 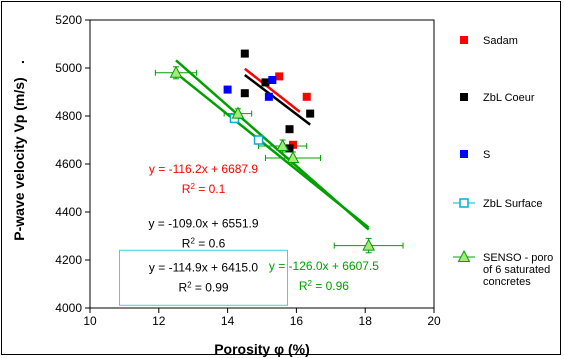 What do you see at coordinates (203, 224) in the screenshot?
I see `equation-label: y = -109.0x + 6551.9` at bounding box center [203, 224].